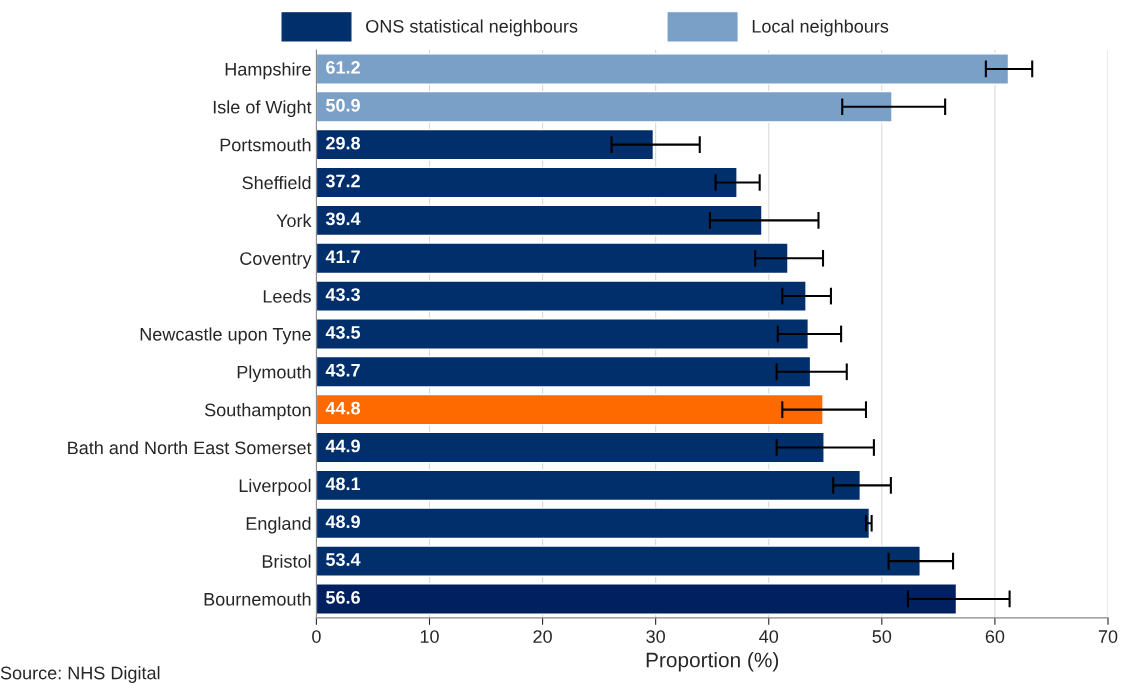  Describe the element at coordinates (343, 67) in the screenshot. I see `data-label: 61.2` at that location.